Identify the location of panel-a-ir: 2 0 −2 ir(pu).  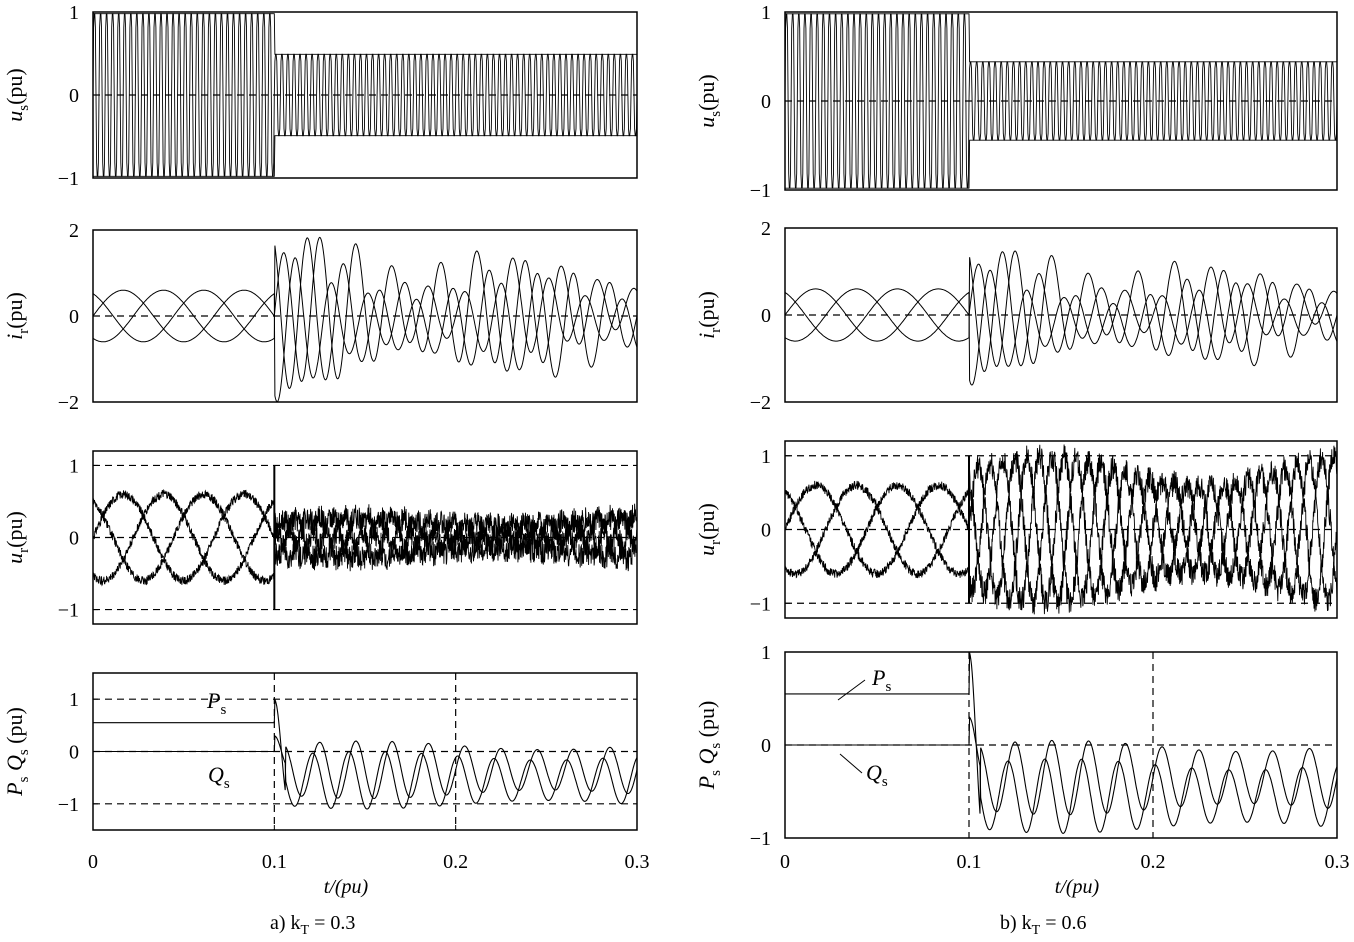
(320, 317).